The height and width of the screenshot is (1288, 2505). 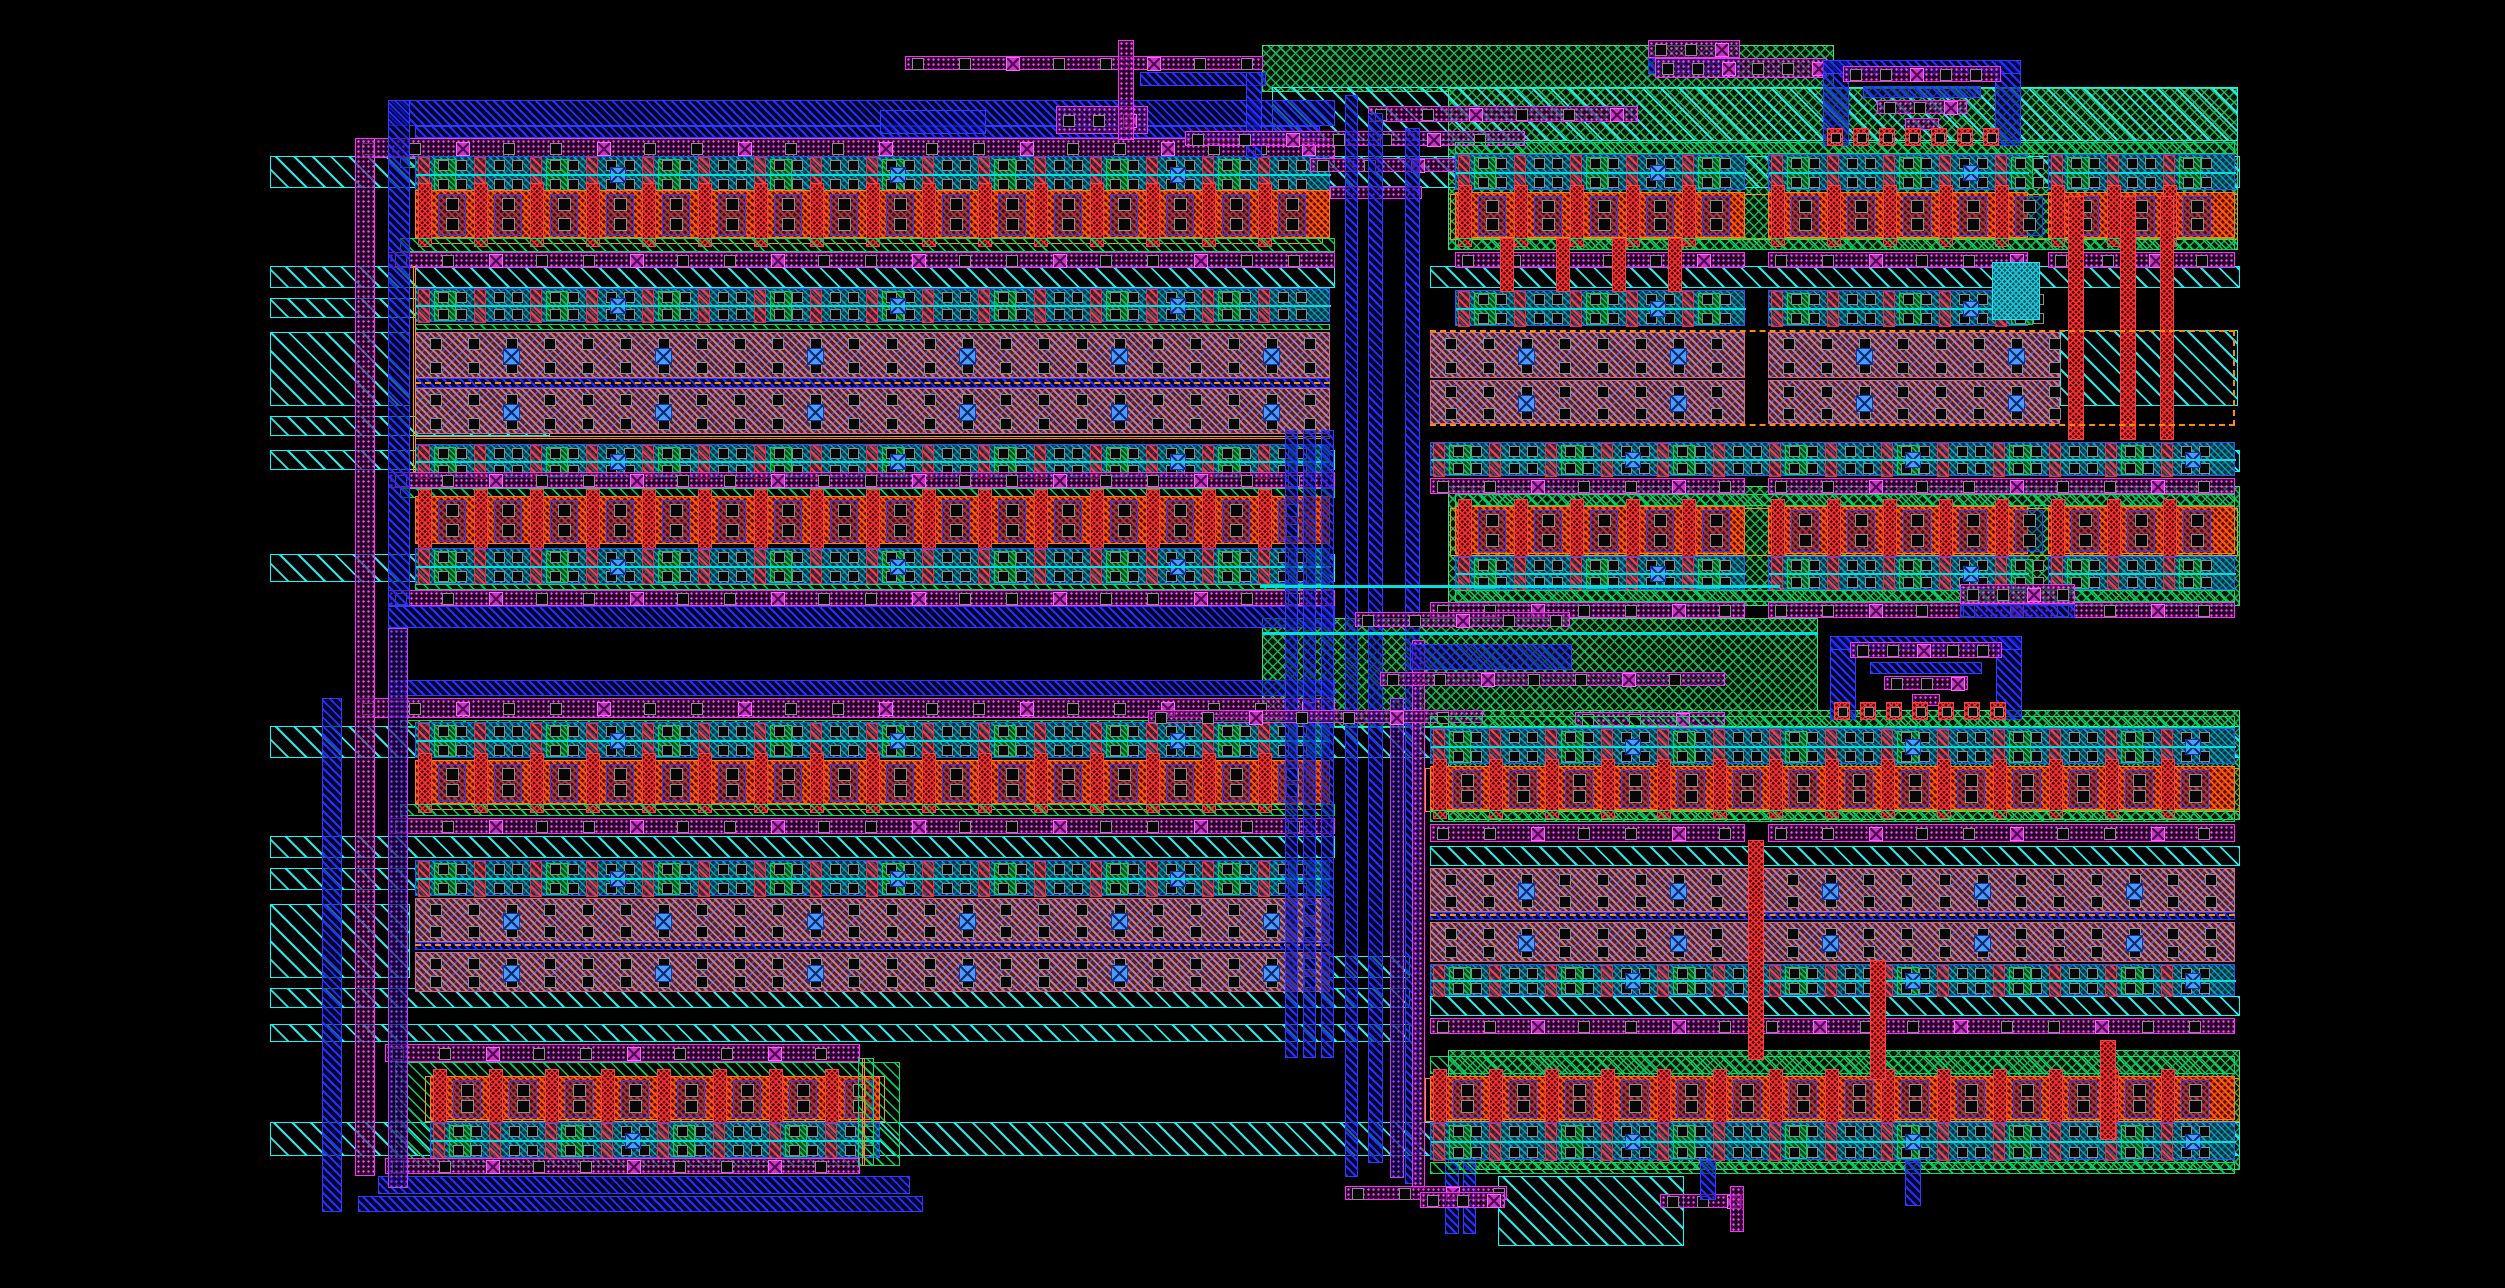 What do you see at coordinates (1845, 244) in the screenshot?
I see `green-band` at bounding box center [1845, 244].